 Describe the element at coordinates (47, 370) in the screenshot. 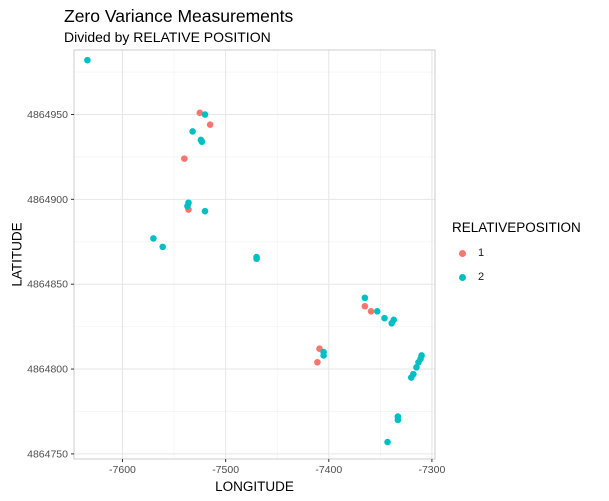

I see `y-tick-label: 4864800` at that location.